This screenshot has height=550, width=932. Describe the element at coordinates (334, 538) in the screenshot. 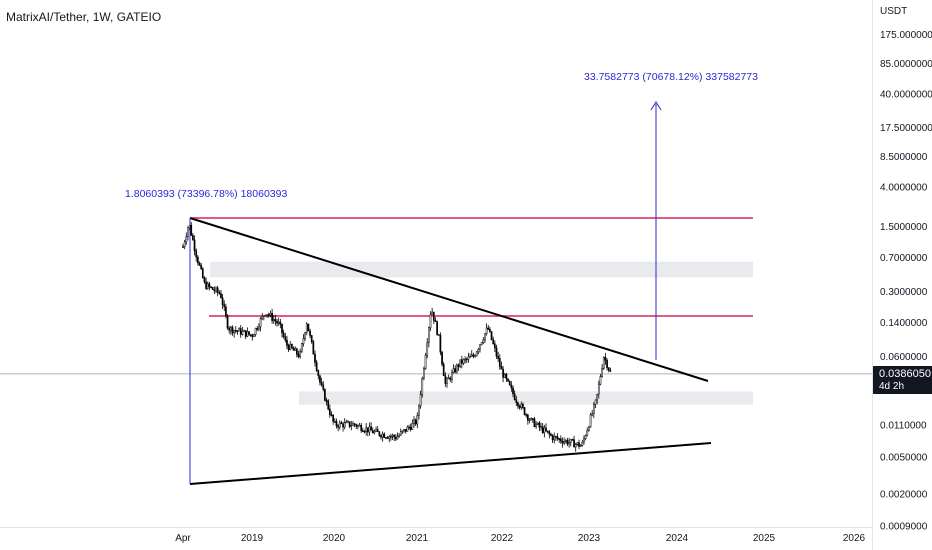

I see `x-tick-label: 2020` at that location.